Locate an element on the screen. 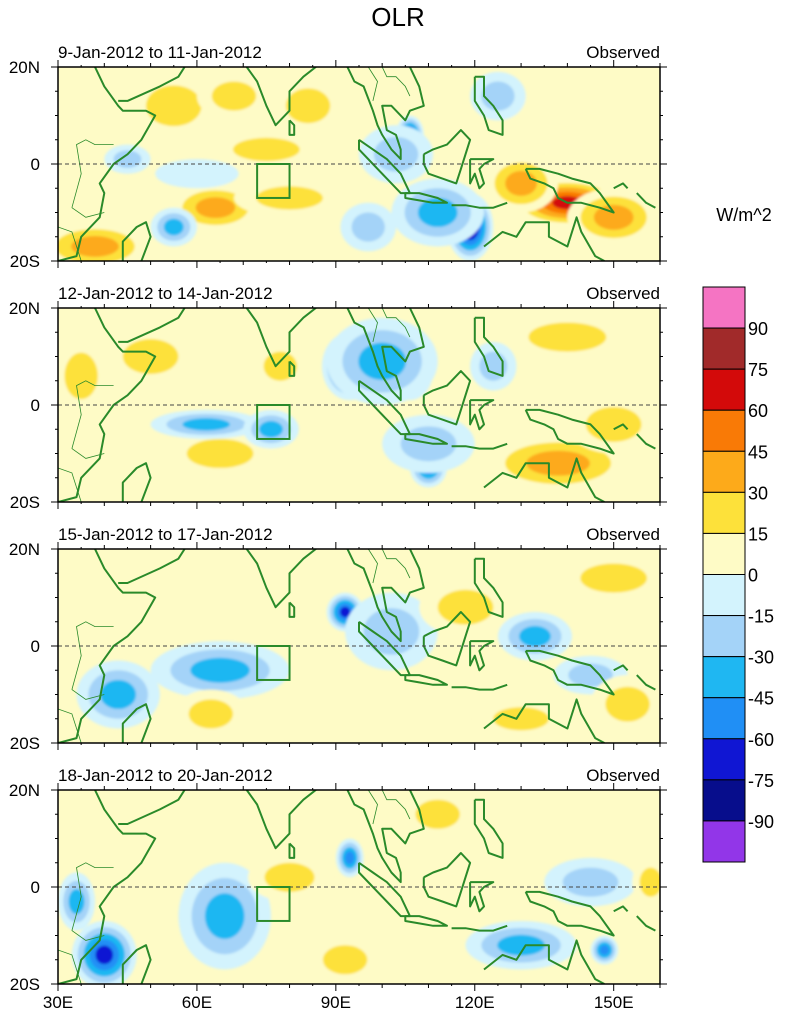 The image size is (791, 1013). x-tick-label: 150E is located at coordinates (614, 1002).